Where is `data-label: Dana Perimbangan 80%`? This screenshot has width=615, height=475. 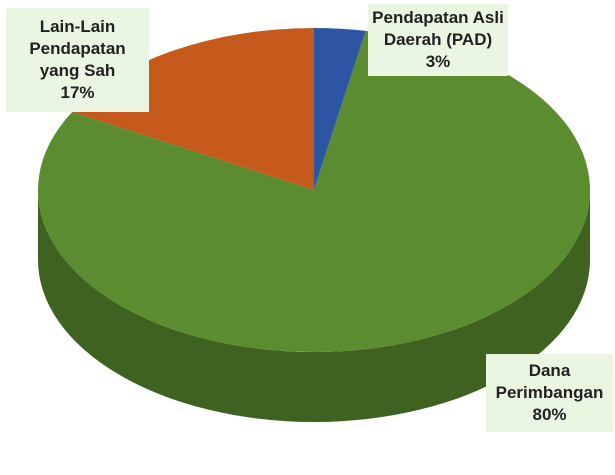
data-label: Dana Perimbangan 80% is located at coordinates (549, 393).